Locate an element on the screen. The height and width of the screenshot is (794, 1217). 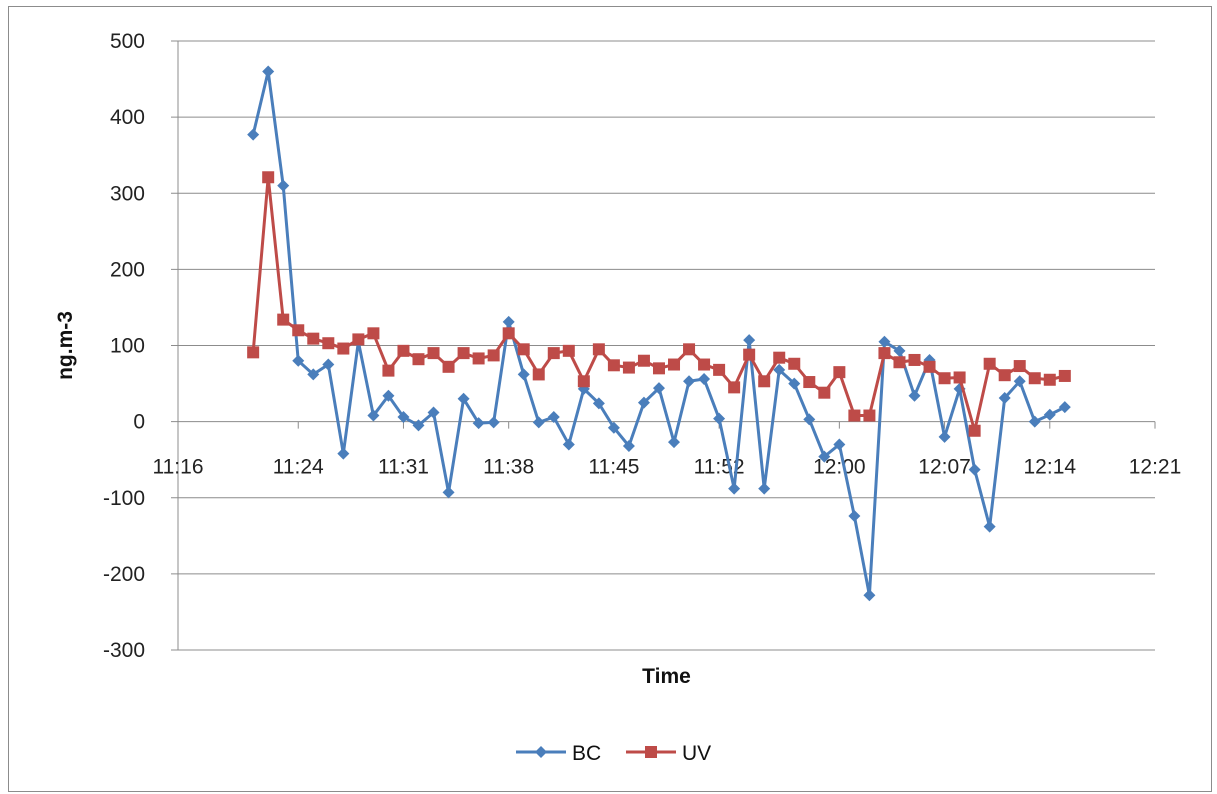
y-tick-label: -300 is located at coordinates (124, 650).